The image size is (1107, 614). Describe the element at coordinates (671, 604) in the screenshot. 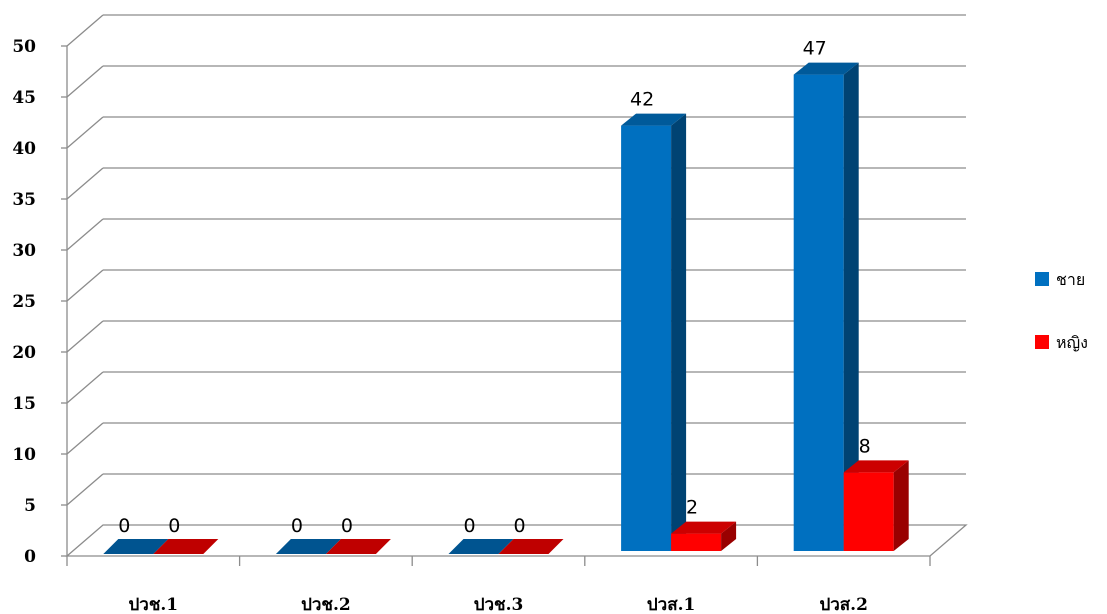

I see `x-tick-label: ปวส.1` at that location.